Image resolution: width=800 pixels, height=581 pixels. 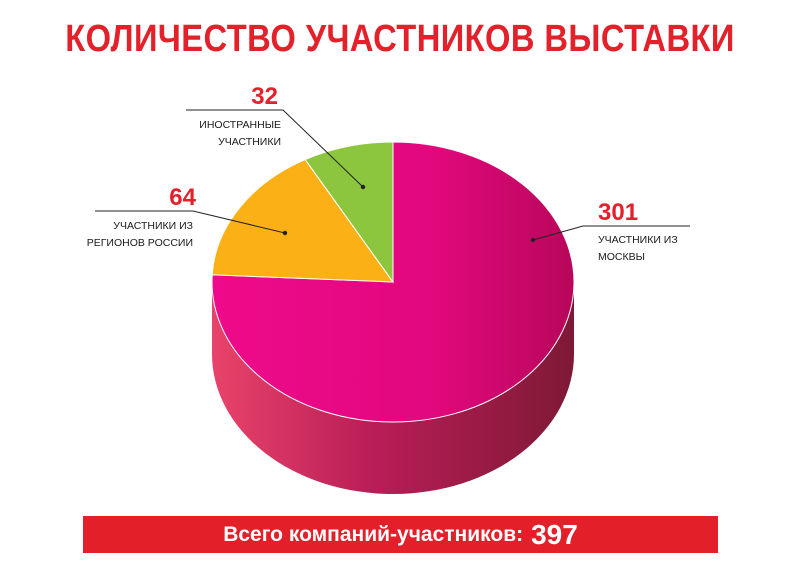 What do you see at coordinates (621, 257) in the screenshot?
I see `slice-label: МОСКВЫ` at bounding box center [621, 257].